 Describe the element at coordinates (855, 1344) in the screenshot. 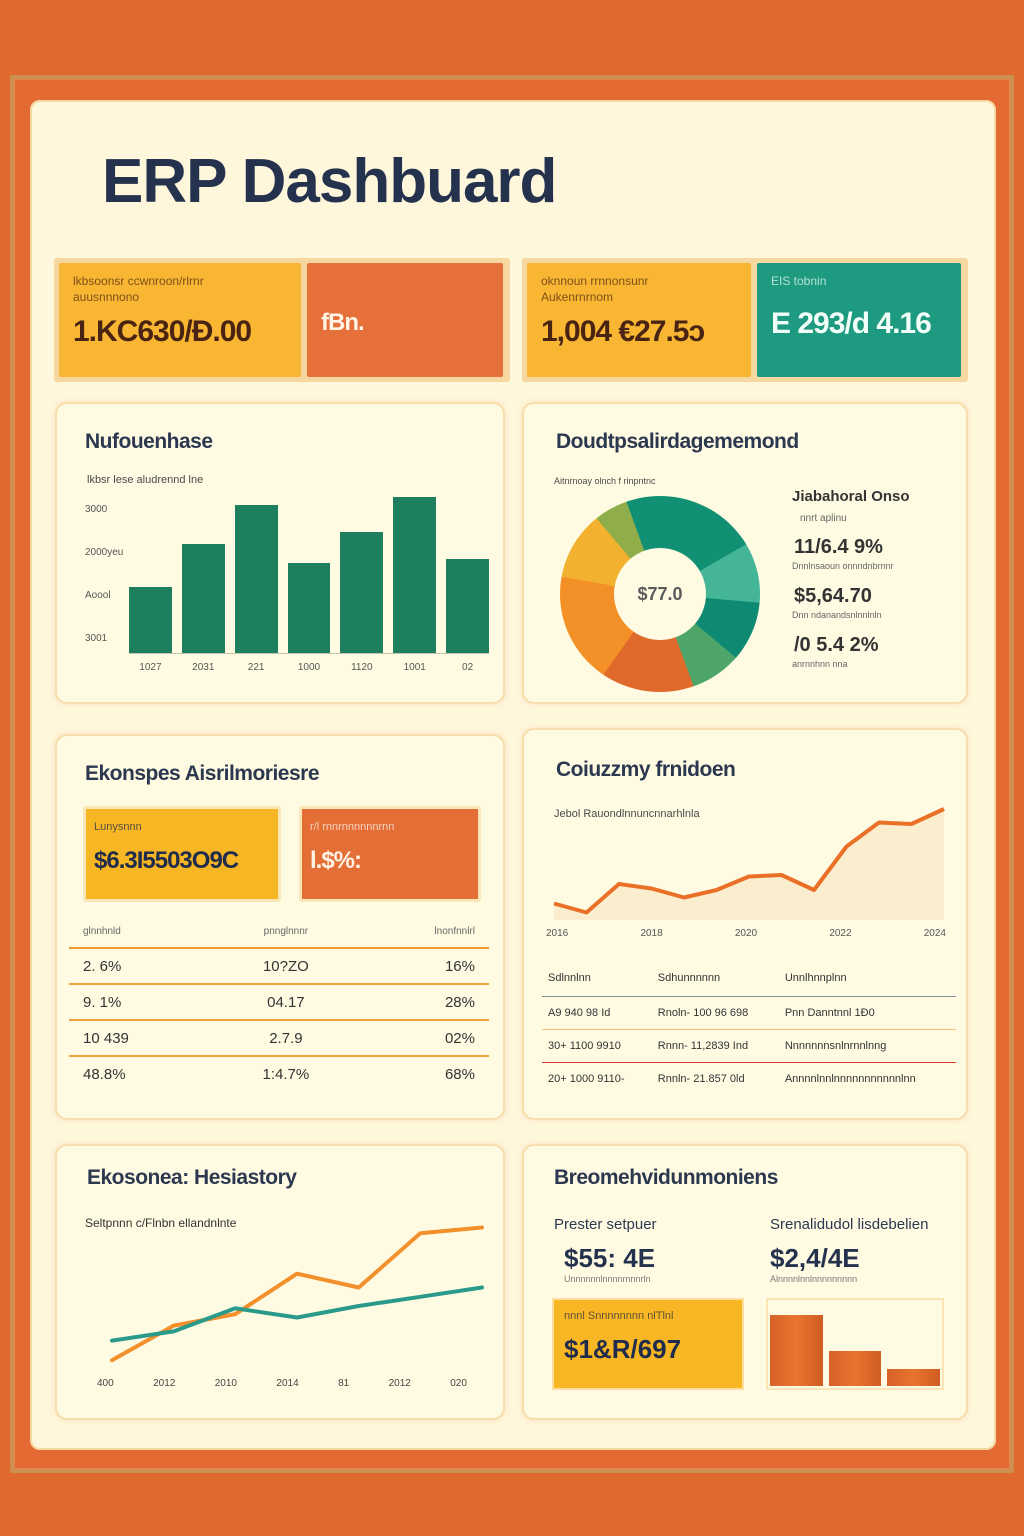

I see `finance-mini-bar-chart` at that location.